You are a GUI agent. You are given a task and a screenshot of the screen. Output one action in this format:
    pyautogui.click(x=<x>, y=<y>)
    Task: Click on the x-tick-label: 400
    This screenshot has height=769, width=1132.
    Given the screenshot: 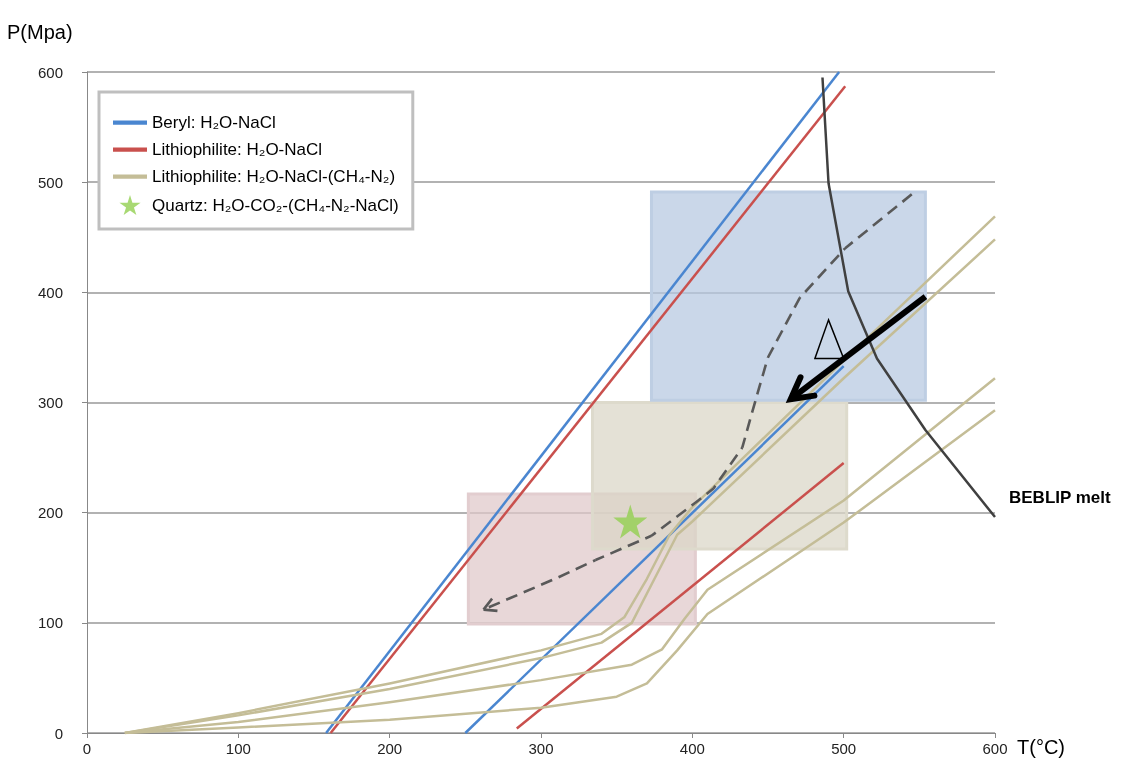 What is the action you would take?
    pyautogui.click(x=692, y=748)
    